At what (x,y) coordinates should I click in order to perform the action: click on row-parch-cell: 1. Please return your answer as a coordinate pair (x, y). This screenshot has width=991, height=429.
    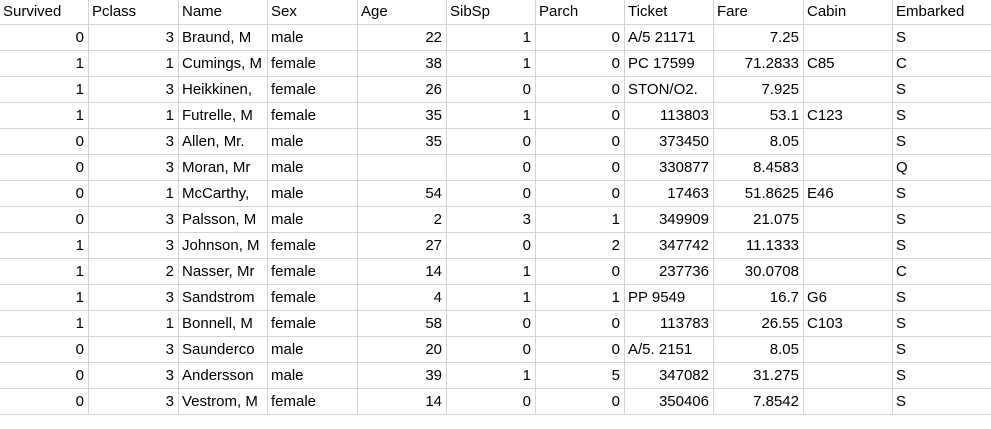
    Looking at the image, I should click on (580, 220).